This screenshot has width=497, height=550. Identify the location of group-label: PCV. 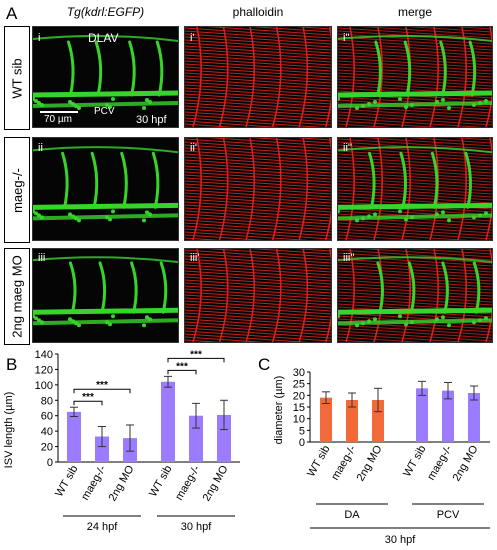
(448, 515).